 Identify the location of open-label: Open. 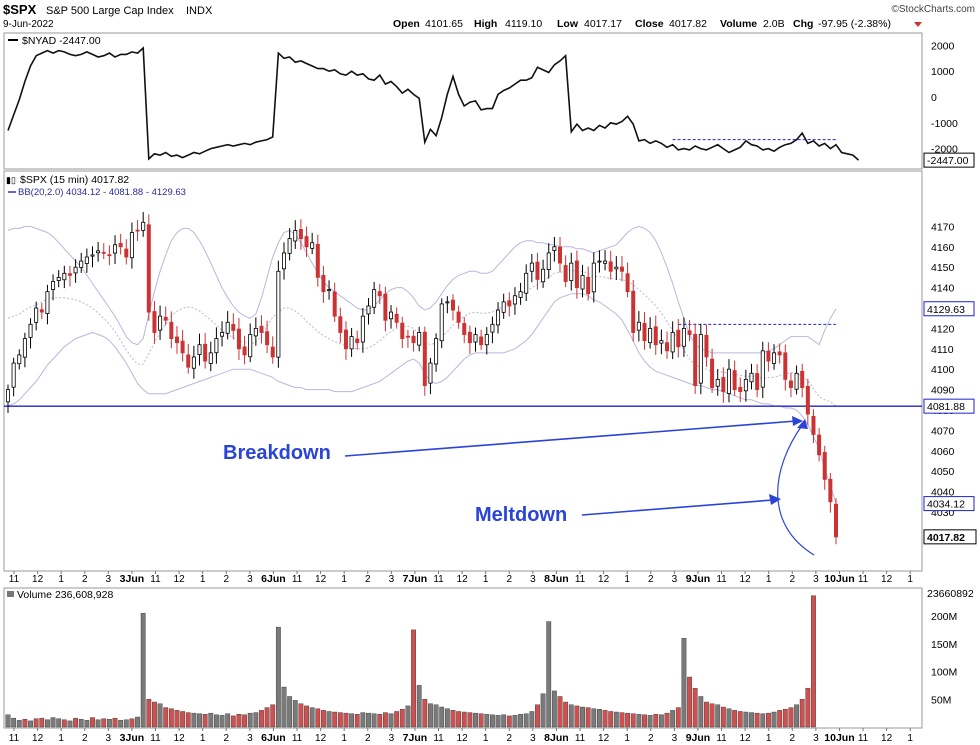
(406, 24).